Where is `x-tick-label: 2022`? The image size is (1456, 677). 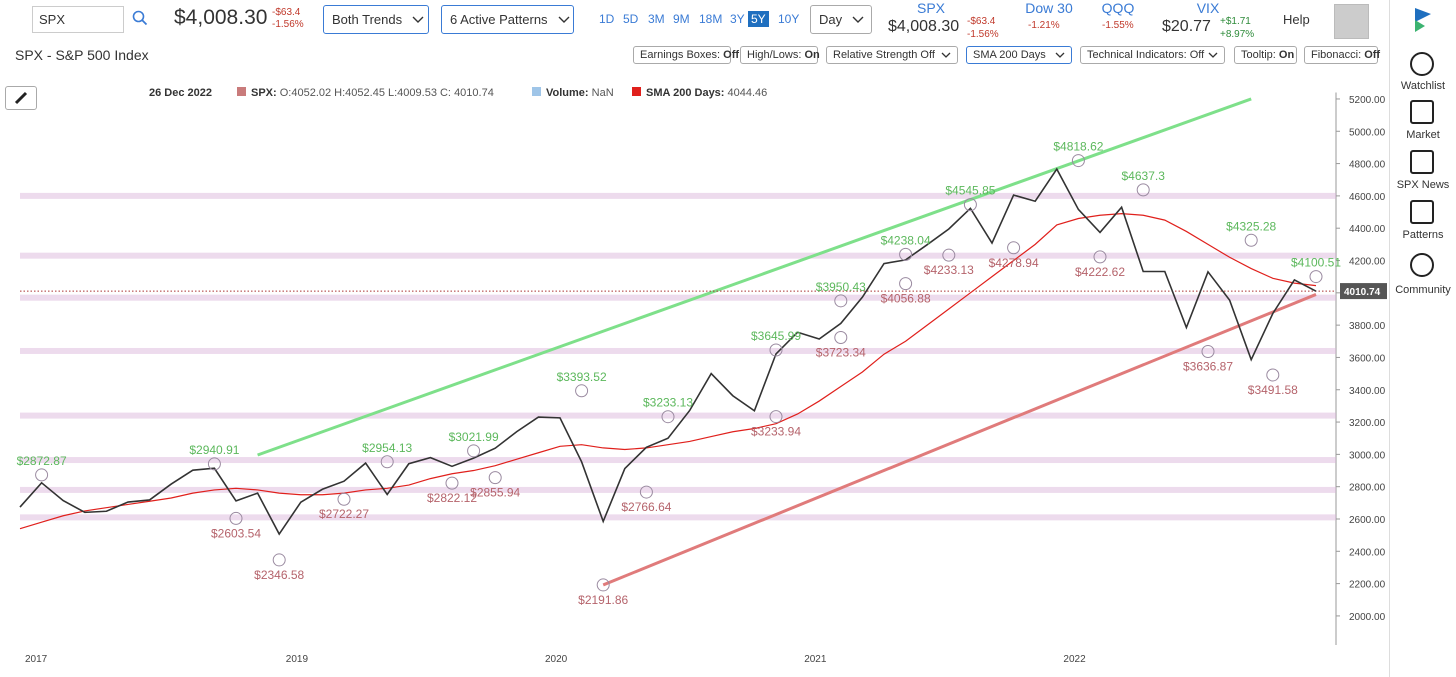 x-tick-label: 2022 is located at coordinates (1074, 659).